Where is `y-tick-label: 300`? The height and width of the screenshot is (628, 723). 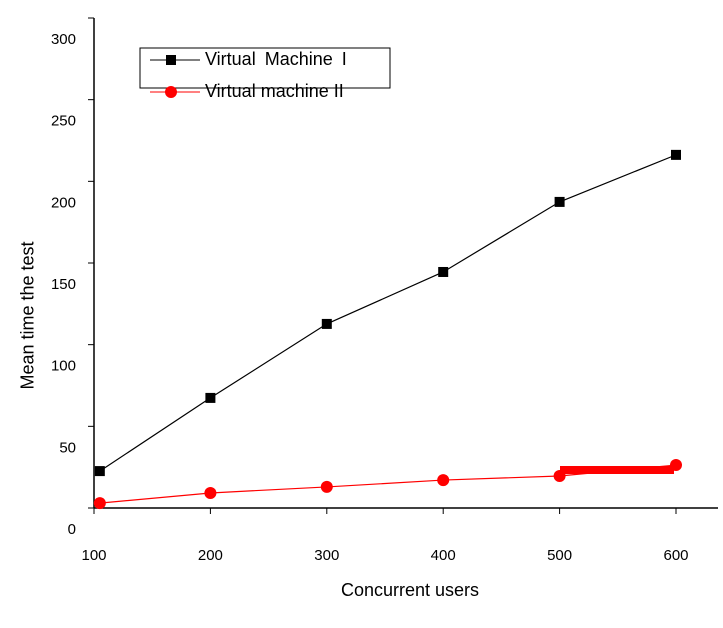 y-tick-label: 300 is located at coordinates (63, 39).